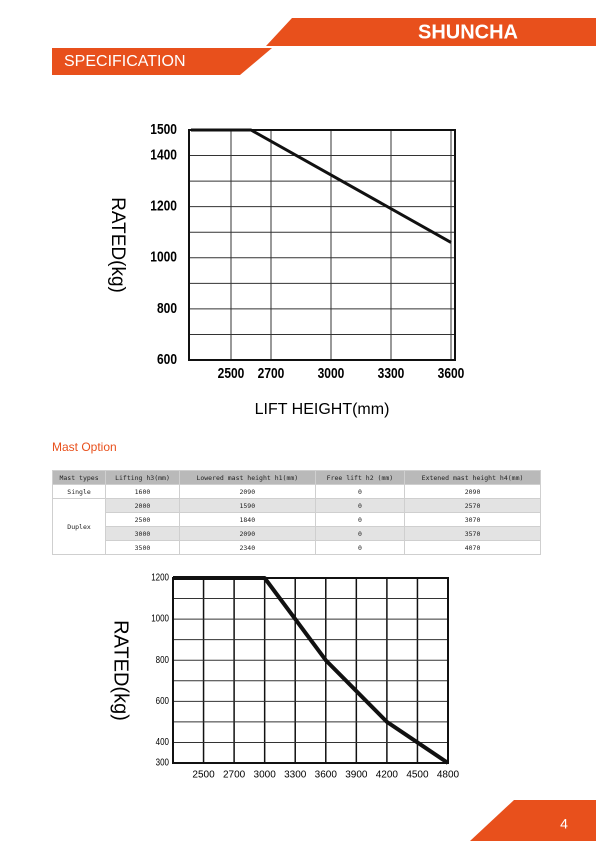 Image resolution: width=596 pixels, height=841 pixels. I want to click on page-number: 4, so click(564, 824).